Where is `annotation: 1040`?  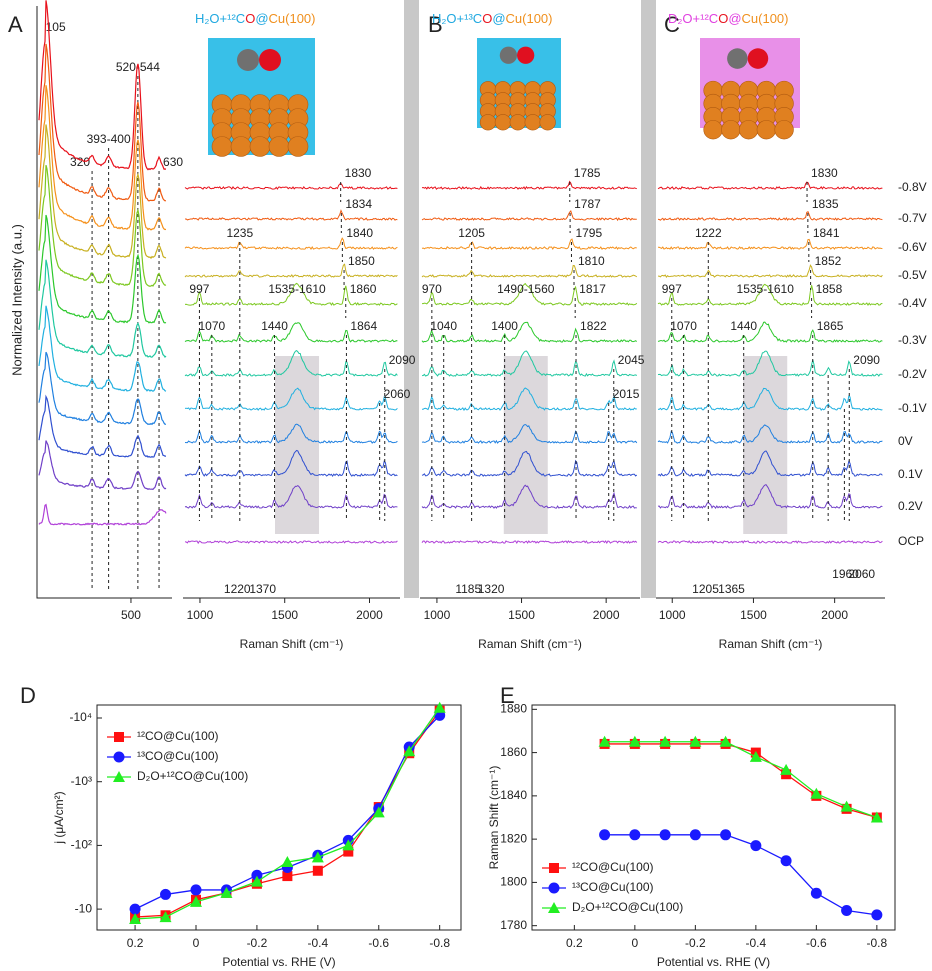 annotation: 1040 is located at coordinates (443, 326).